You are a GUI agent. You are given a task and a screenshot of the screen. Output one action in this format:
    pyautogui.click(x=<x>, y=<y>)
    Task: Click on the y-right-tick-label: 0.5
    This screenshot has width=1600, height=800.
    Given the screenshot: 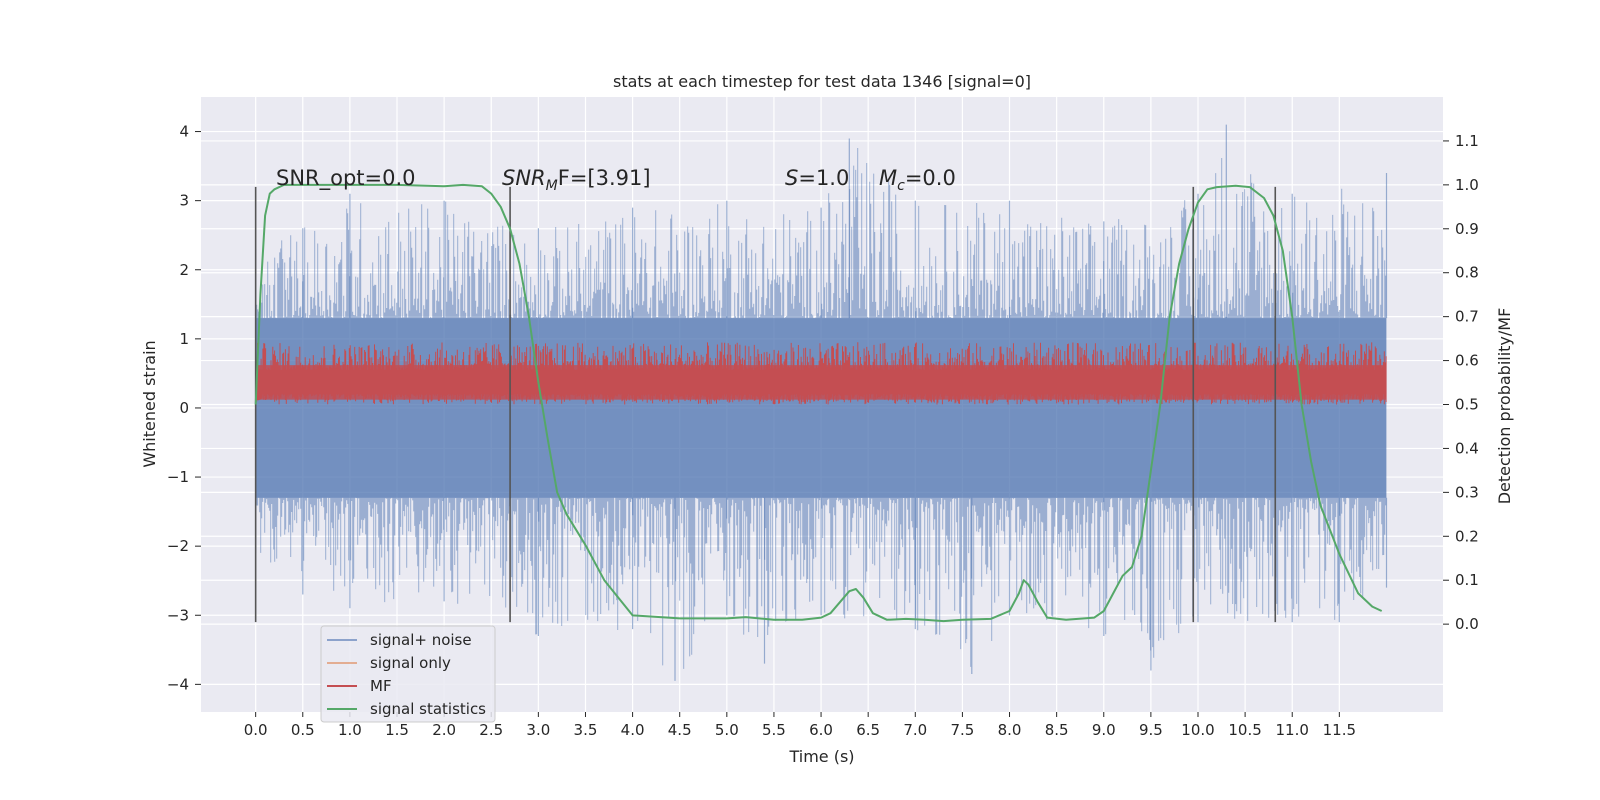 What is the action you would take?
    pyautogui.click(x=1467, y=405)
    